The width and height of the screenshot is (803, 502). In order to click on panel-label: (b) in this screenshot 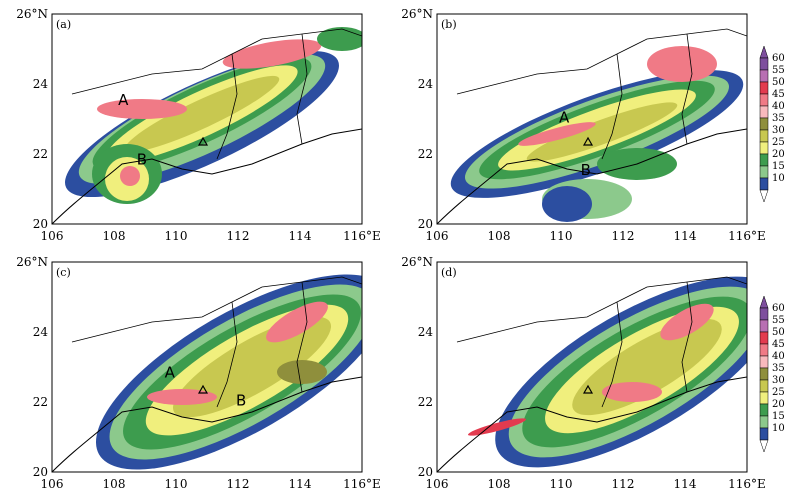, I will do `click(449, 24)`.